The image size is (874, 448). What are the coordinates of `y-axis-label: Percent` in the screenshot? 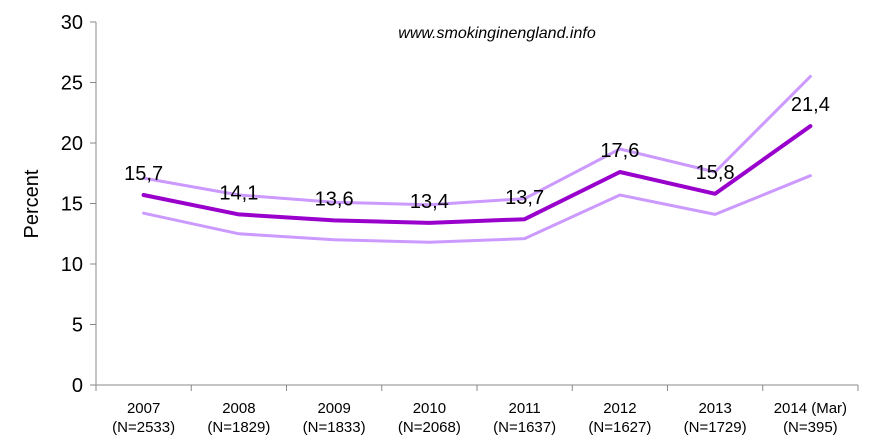 It's located at (32, 203).